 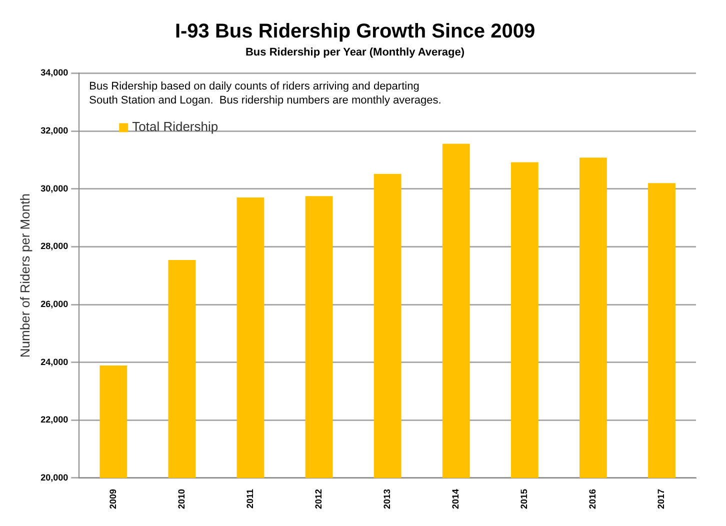 I want to click on y-tick-label: 22,000, so click(x=54, y=419).